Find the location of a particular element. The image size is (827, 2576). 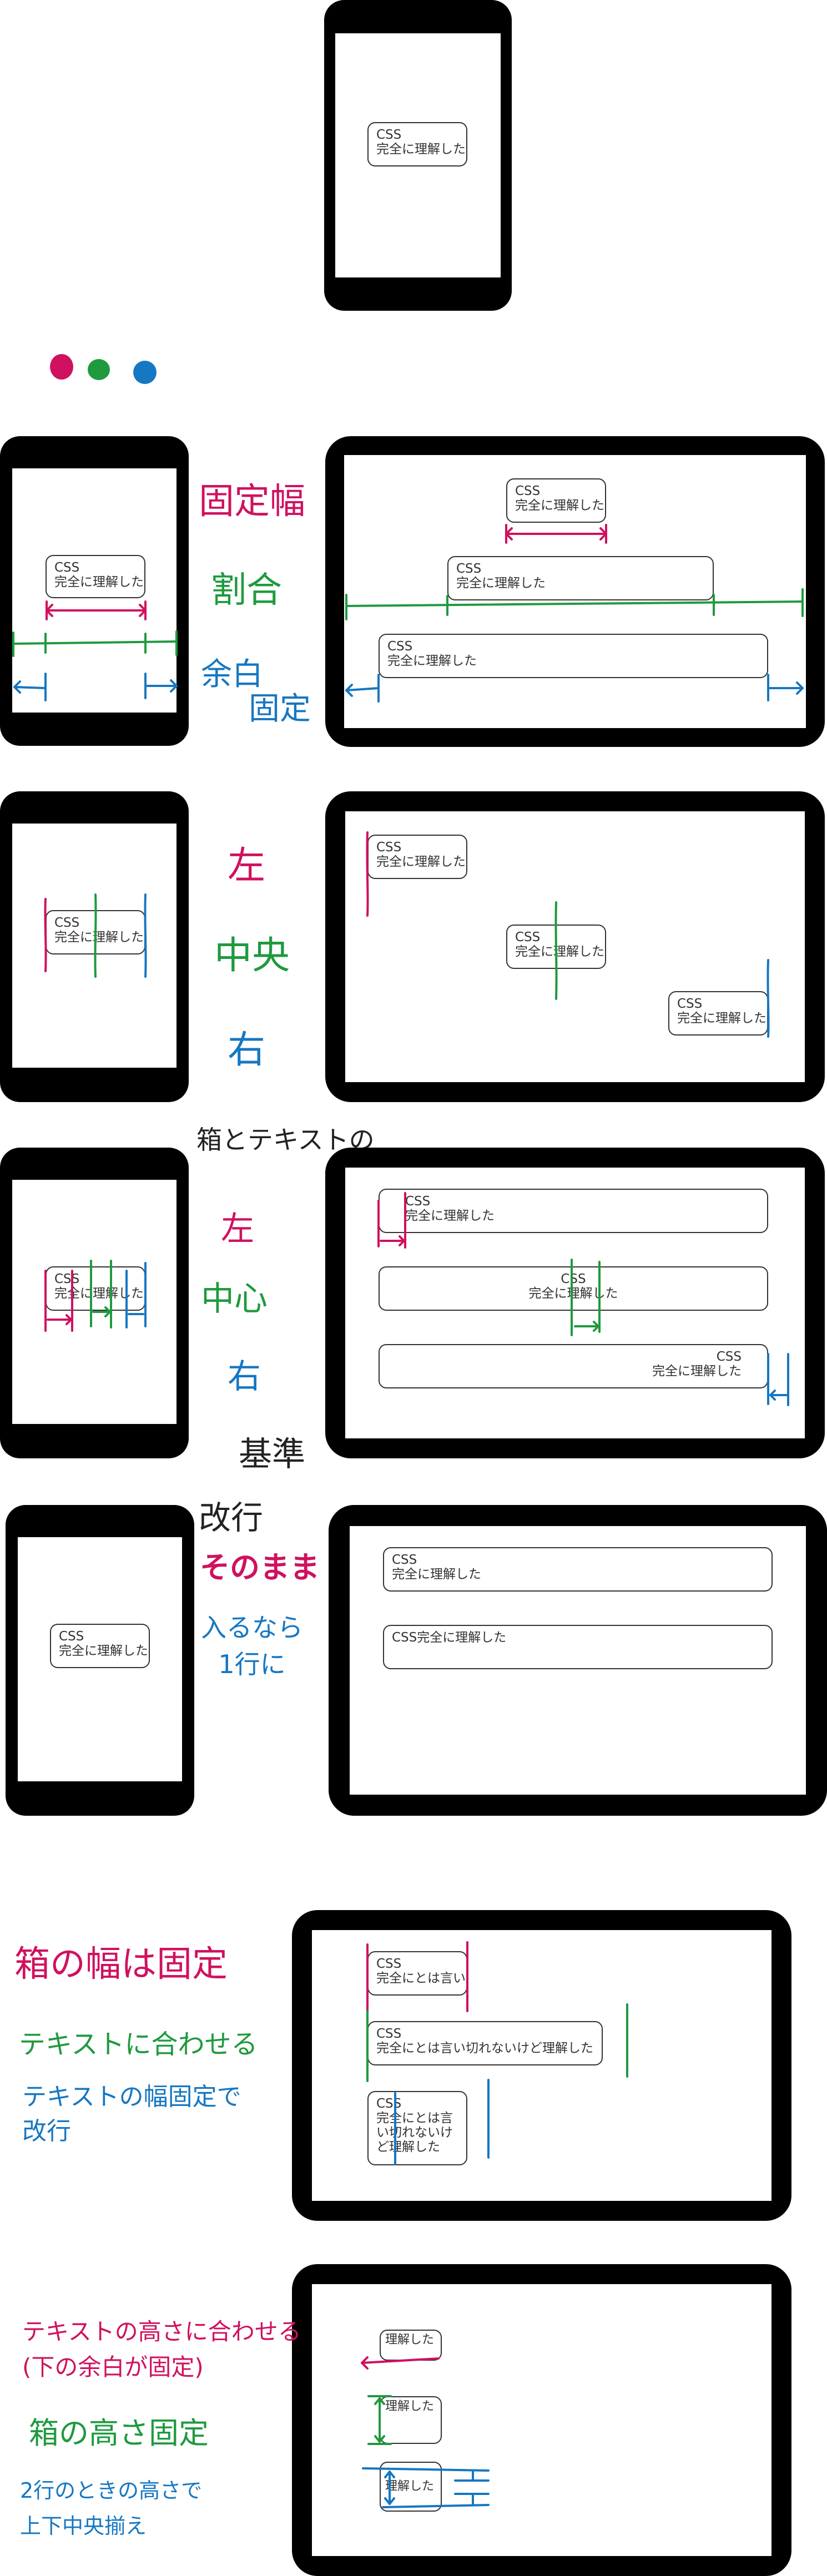

css-box-wrapped: CSS 完全にとは言い切れないけど理解した is located at coordinates (417, 2128).